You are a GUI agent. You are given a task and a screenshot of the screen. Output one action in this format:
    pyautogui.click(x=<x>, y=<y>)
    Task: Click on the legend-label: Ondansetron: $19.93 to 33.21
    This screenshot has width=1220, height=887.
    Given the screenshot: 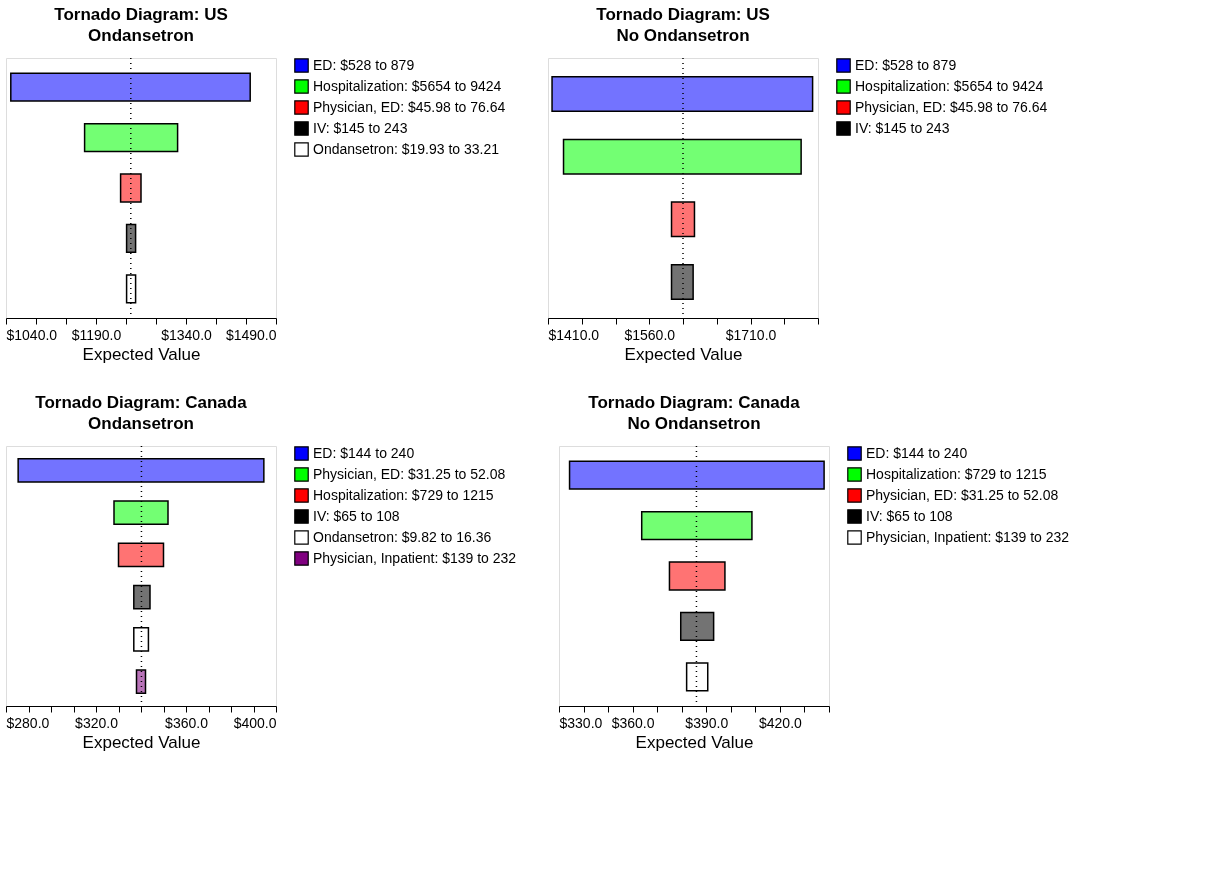 What is the action you would take?
    pyautogui.click(x=406, y=148)
    